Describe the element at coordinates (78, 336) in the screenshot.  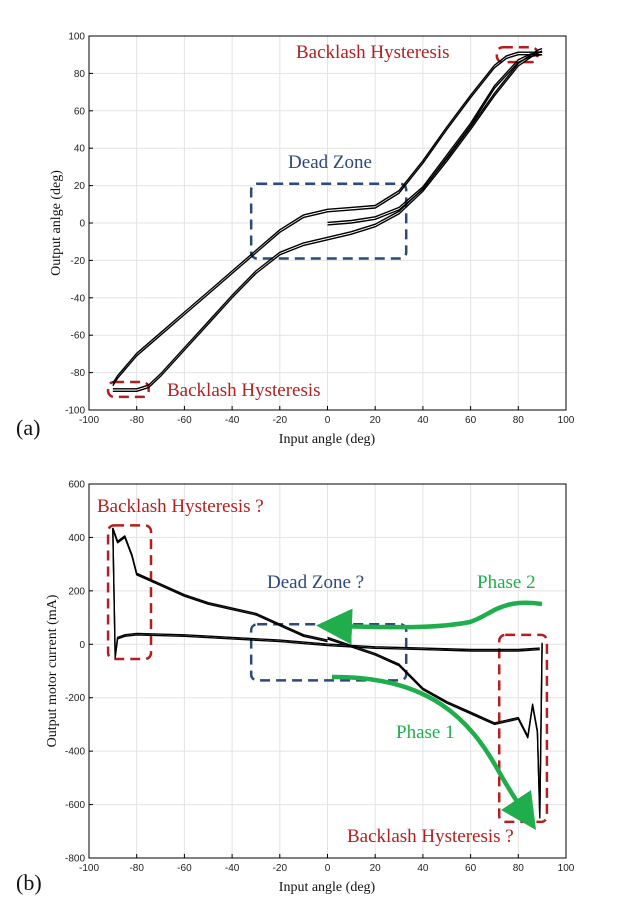
I see `chart-a-y-tick-label: -60` at that location.